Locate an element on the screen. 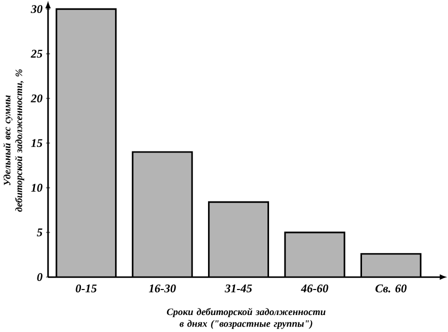  y-tick-label: 15 is located at coordinates (36, 143).